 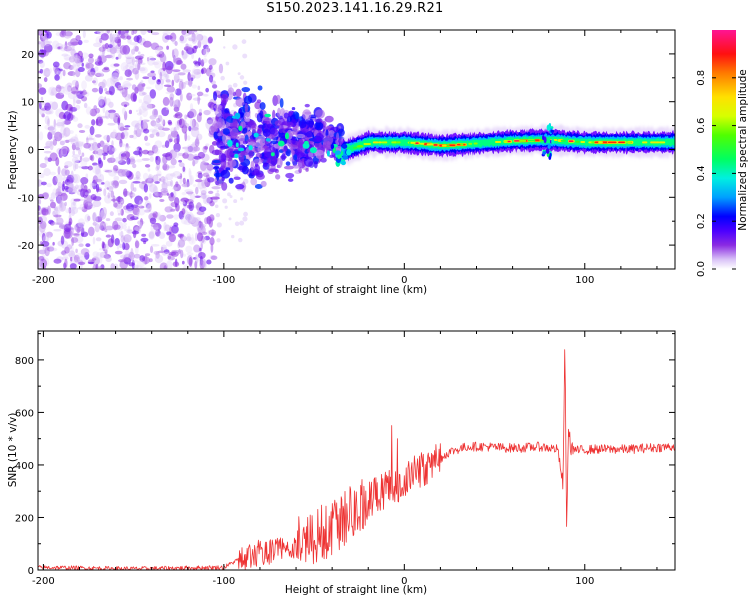 I want to click on x-tick-label: 0, so click(x=404, y=280).